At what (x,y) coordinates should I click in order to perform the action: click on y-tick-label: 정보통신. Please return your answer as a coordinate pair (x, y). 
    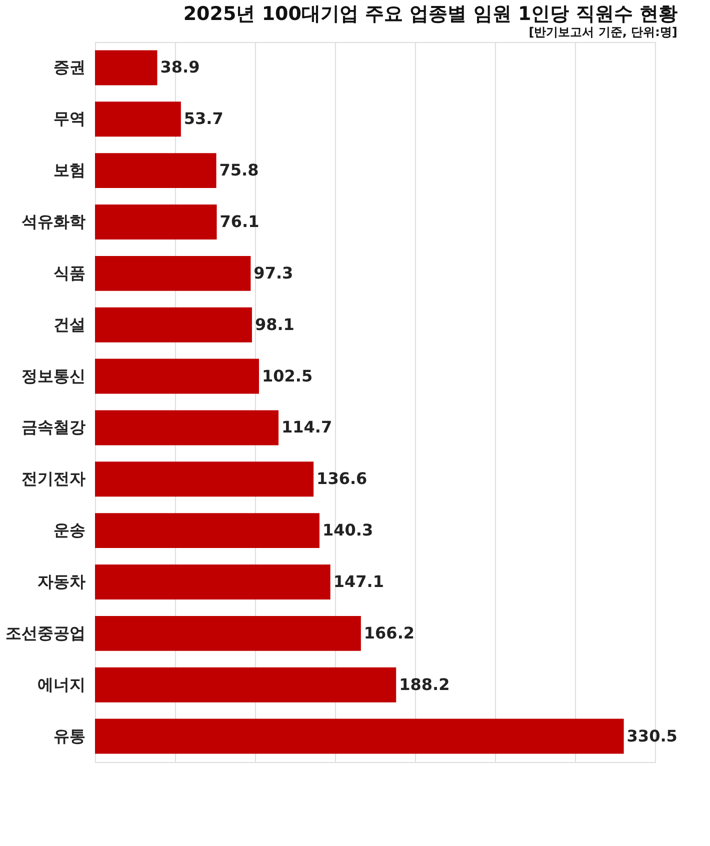
    Looking at the image, I should click on (54, 377).